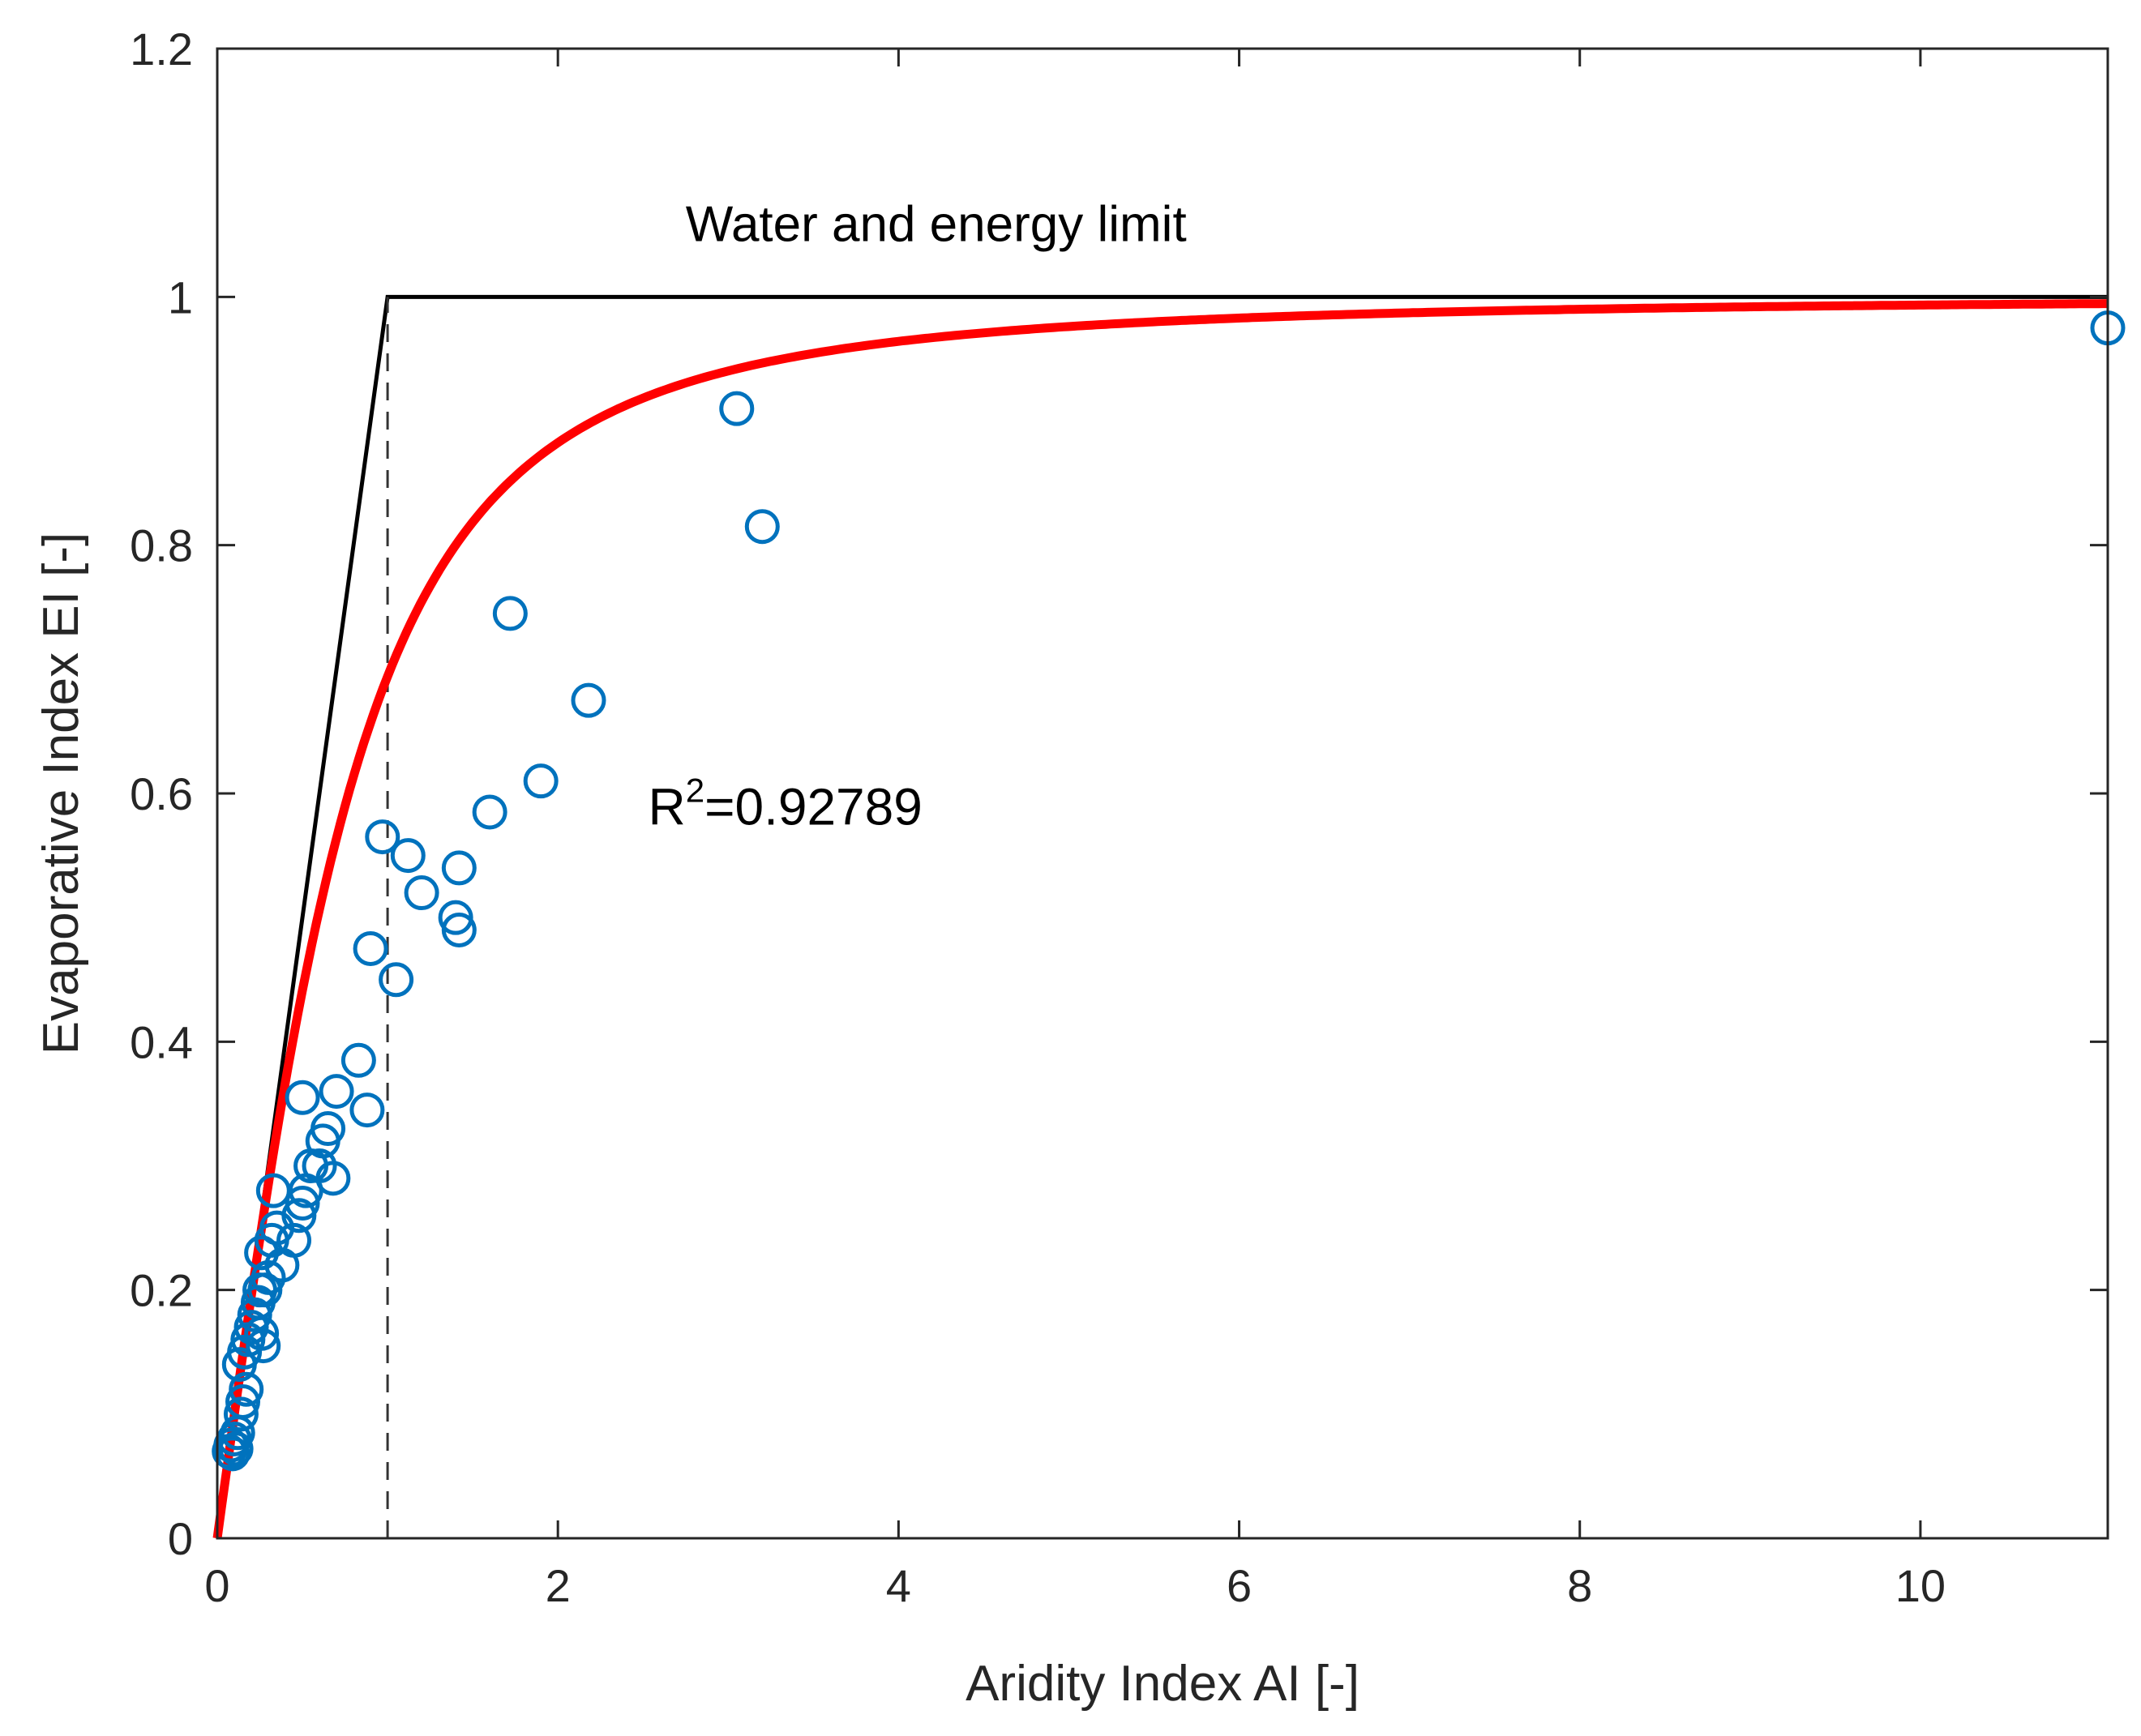 The width and height of the screenshot is (2141, 1736). Describe the element at coordinates (1920, 1585) in the screenshot. I see `x-tick-label: 10` at that location.